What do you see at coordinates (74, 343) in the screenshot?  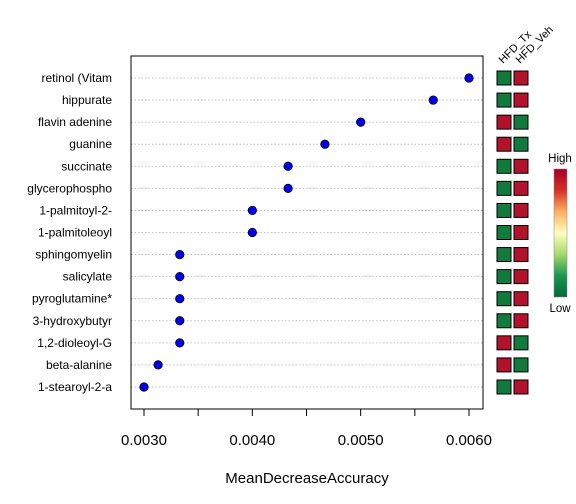 I see `category-label: 1,2-dioleoyl-G` at bounding box center [74, 343].